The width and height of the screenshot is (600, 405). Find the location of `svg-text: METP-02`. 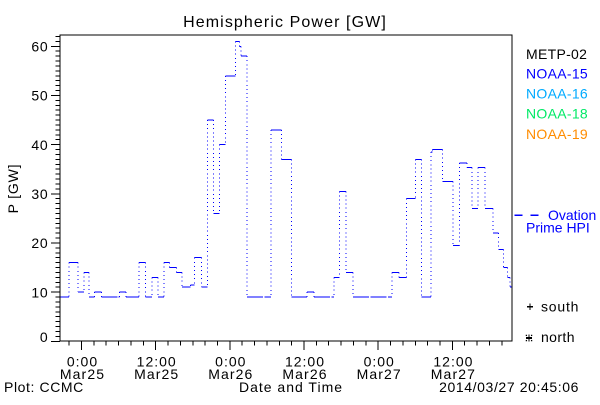

svg-text: METP-02 is located at coordinates (556, 54).